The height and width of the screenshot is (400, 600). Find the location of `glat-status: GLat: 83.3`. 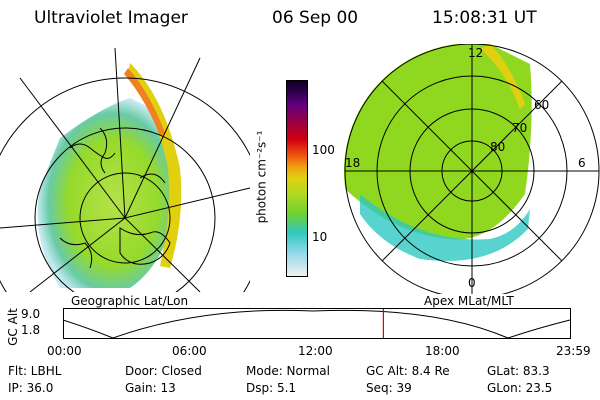

glat-status: GLat: 83.3 is located at coordinates (518, 371).